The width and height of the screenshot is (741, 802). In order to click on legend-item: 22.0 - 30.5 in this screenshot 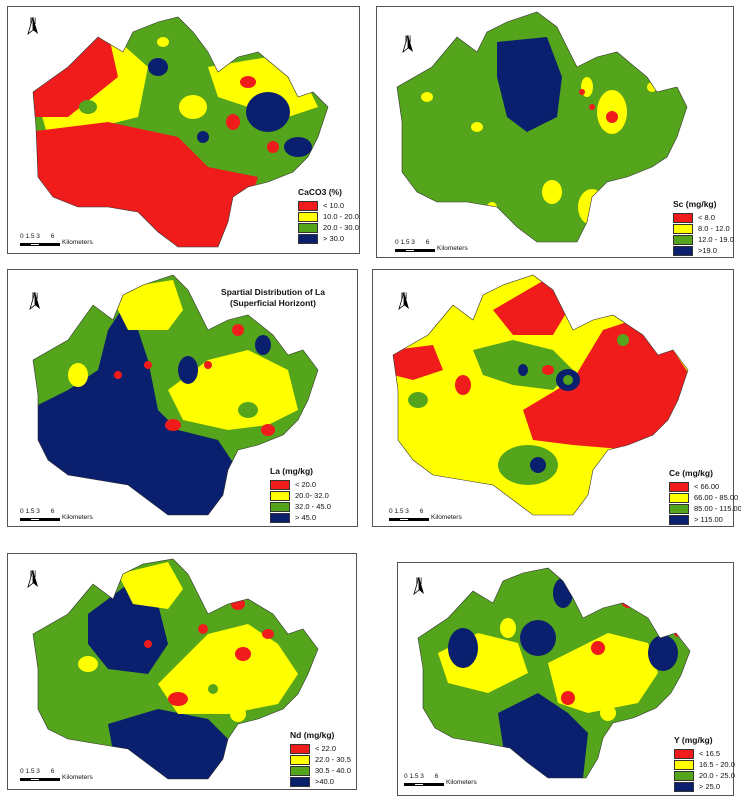, I will do `click(320, 759)`.